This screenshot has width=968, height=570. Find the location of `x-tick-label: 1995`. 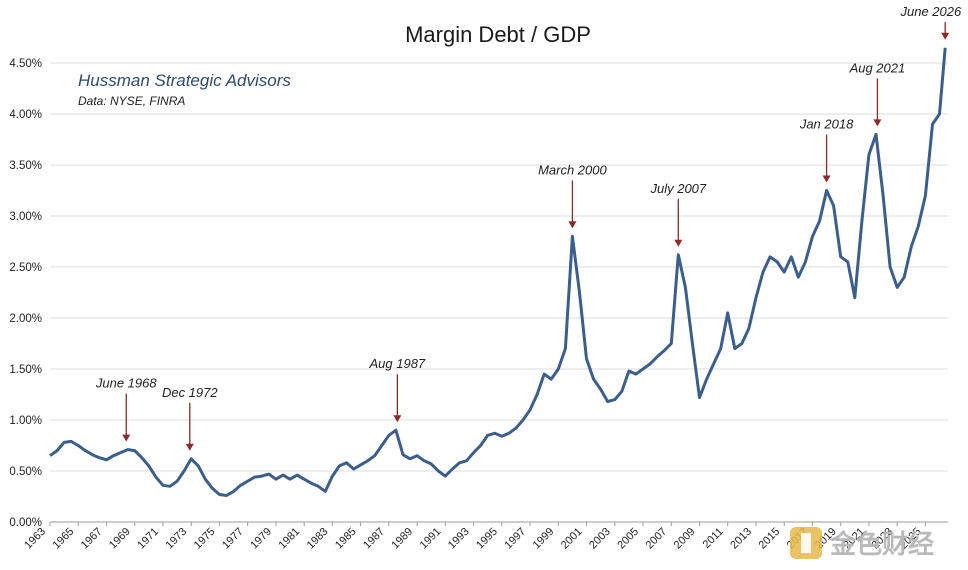

x-tick-label: 1995 is located at coordinates (487, 539).